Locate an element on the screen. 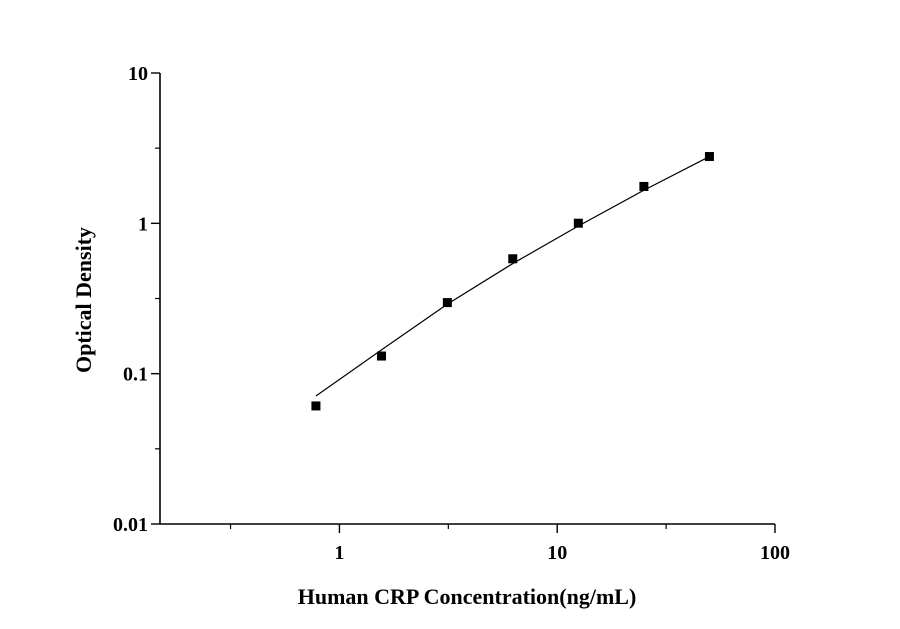  y-tick-label: 0.1 is located at coordinates (135, 375).